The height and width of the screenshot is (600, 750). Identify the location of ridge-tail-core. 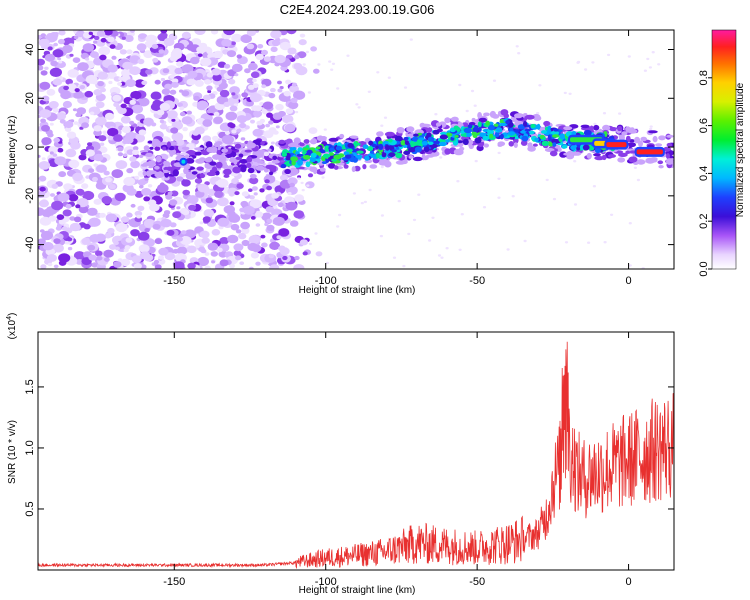
(616, 145).